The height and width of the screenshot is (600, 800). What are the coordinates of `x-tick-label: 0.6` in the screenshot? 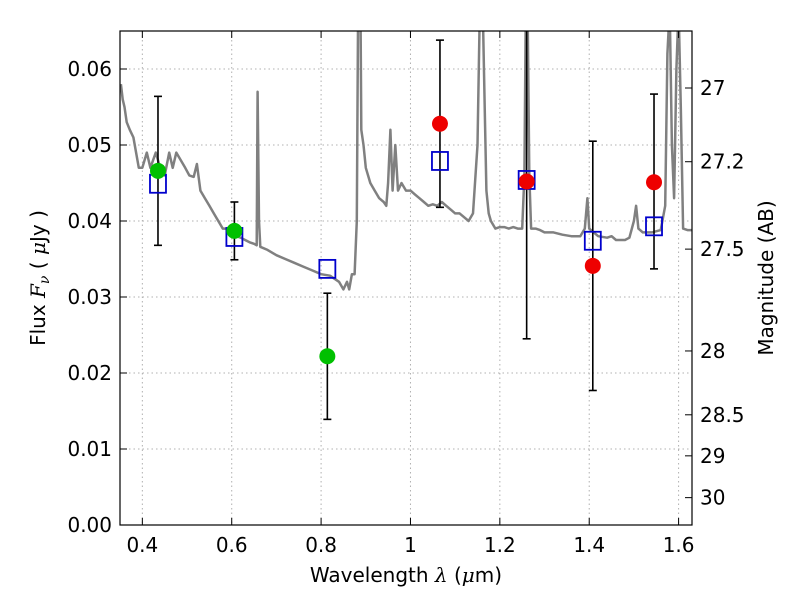 It's located at (232, 545).